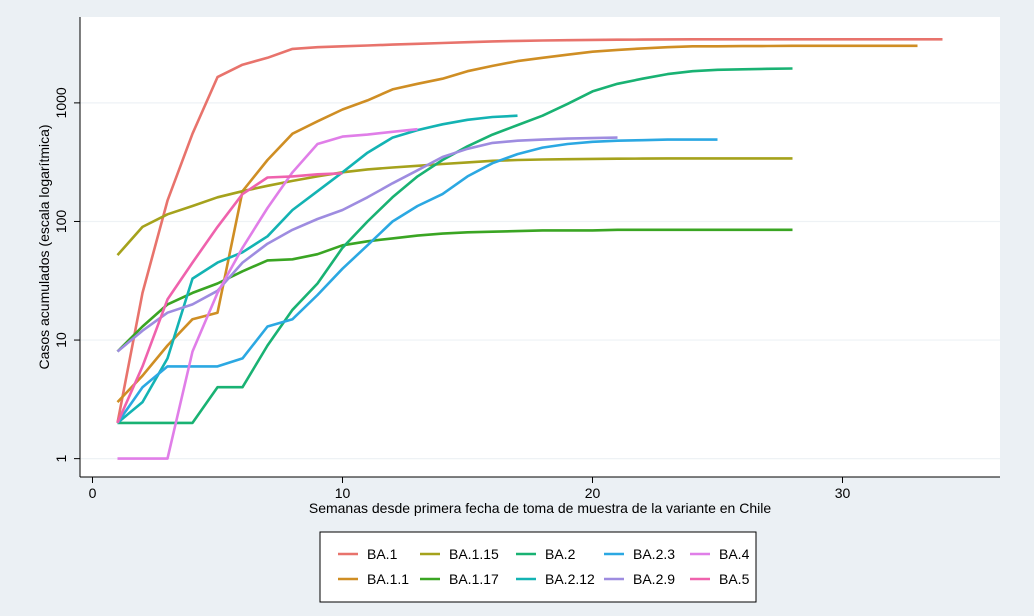 This screenshot has width=1034, height=616. What do you see at coordinates (654, 579) in the screenshot?
I see `legend-label: BA.2.9` at bounding box center [654, 579].